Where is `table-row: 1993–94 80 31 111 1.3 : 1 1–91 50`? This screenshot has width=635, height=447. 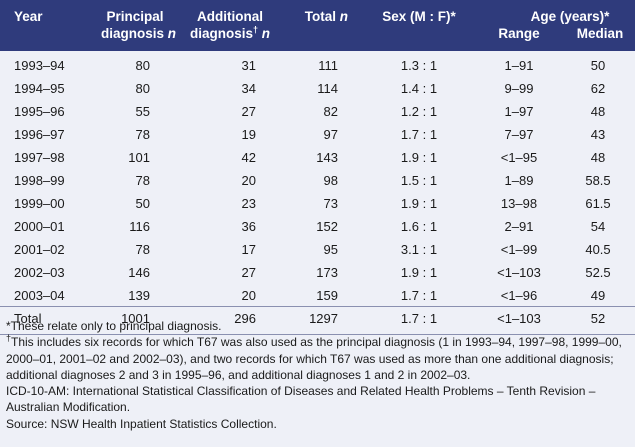 table-row: 1993–94 80 31 111 1.3 : 1 1–91 50 is located at coordinates (317, 65).